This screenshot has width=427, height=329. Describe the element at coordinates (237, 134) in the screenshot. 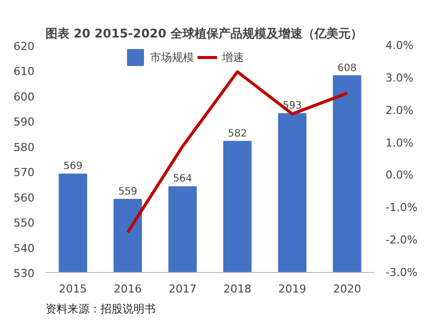

I see `text: 582` at that location.